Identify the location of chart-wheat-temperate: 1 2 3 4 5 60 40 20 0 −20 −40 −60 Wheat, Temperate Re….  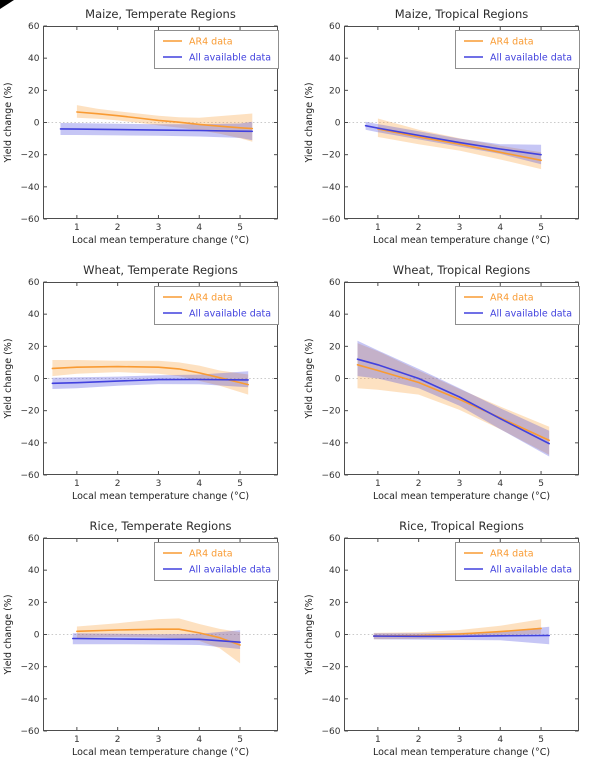
(141, 382).